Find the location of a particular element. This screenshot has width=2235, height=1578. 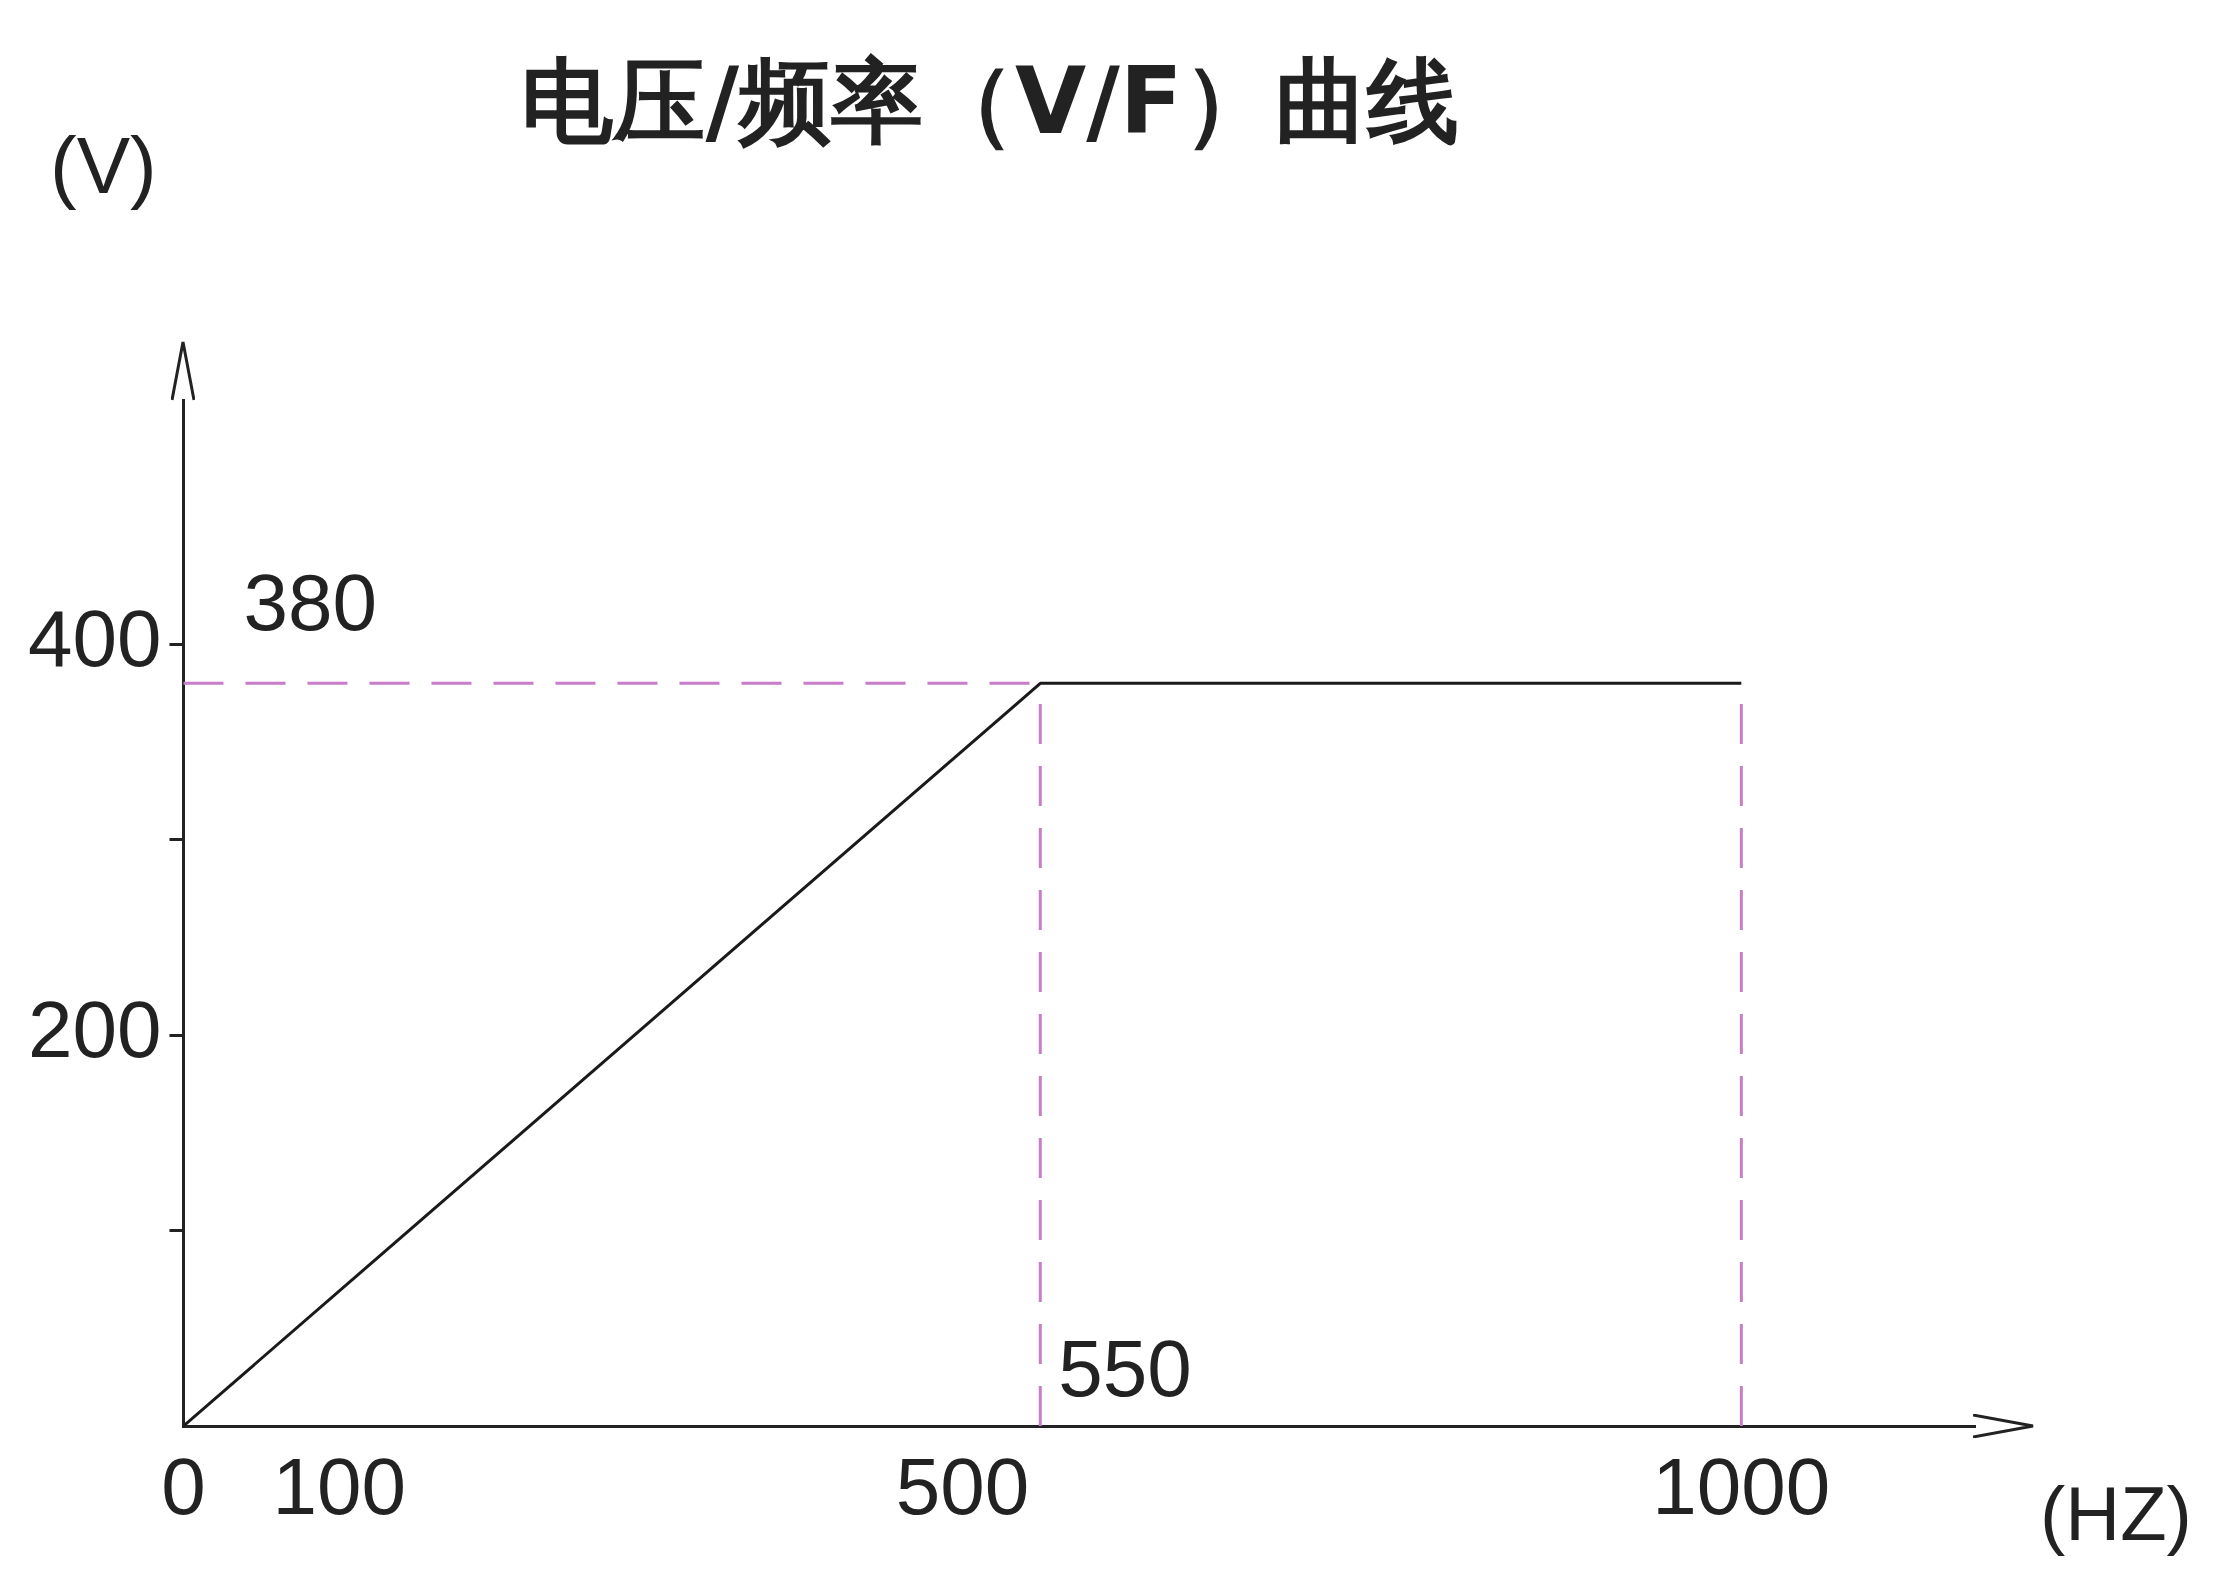

x-tick-label: 1000 is located at coordinates (1741, 1487).